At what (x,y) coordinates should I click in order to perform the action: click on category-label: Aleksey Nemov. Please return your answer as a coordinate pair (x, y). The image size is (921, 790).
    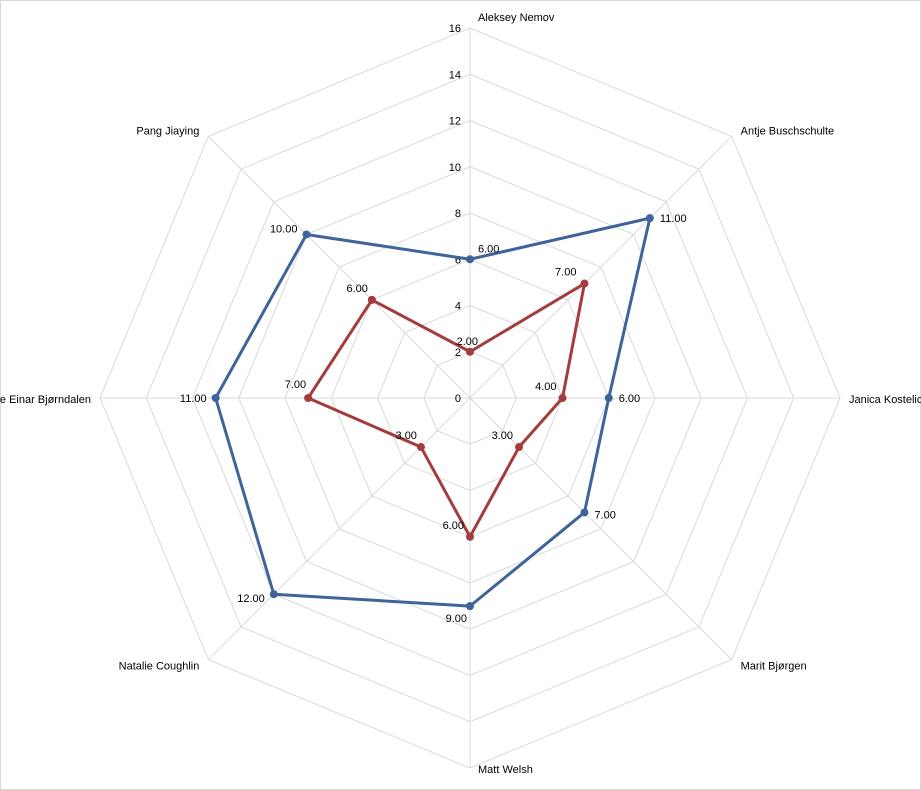
    Looking at the image, I should click on (516, 18).